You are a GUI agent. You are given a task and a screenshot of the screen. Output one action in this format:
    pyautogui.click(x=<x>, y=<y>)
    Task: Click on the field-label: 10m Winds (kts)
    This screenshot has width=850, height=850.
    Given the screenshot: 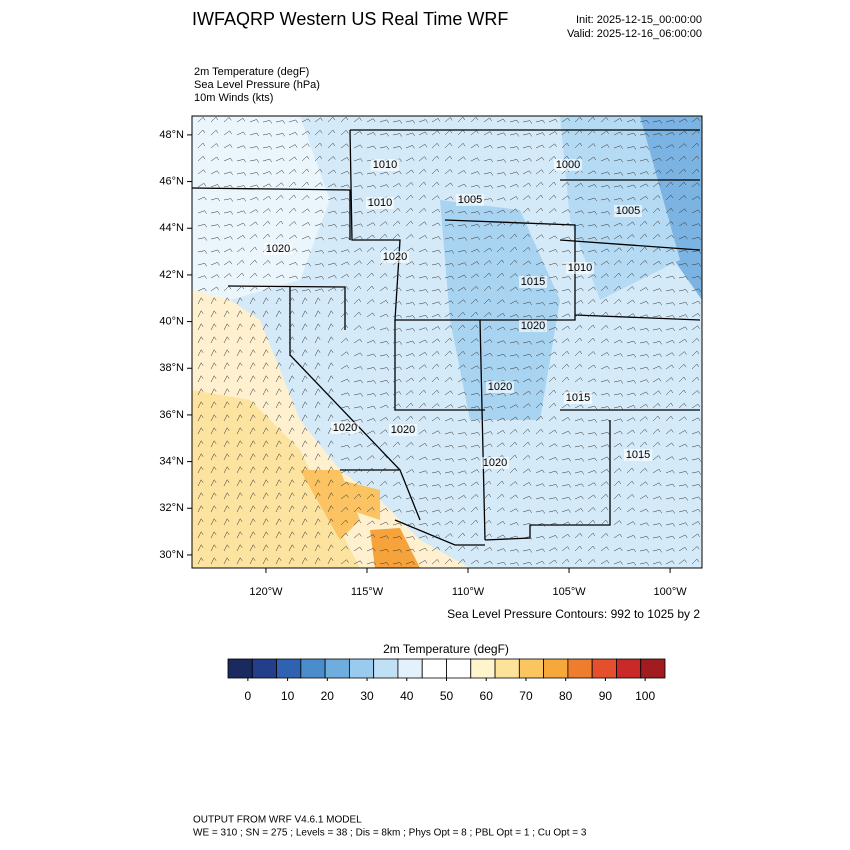 What is the action you would take?
    pyautogui.click(x=233, y=98)
    